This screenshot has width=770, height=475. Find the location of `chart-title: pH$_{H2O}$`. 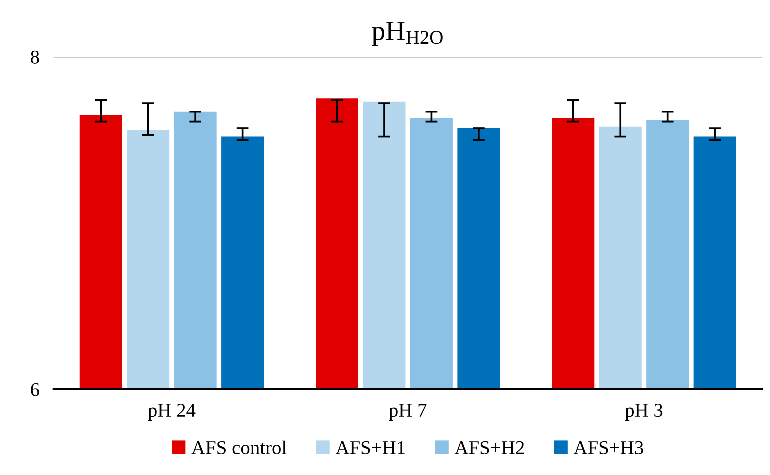

chart-title: pH$_{H2O}$ is located at coordinates (407, 34).